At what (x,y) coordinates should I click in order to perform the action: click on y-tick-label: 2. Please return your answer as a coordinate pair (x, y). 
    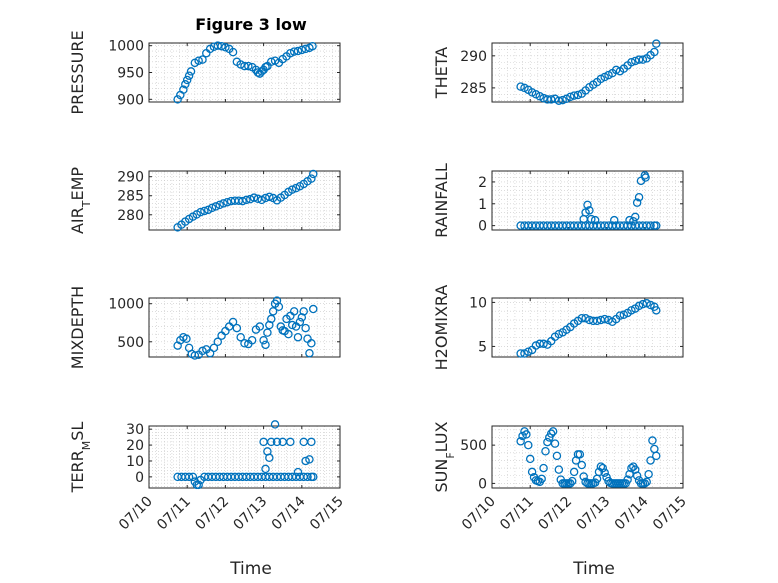
    Looking at the image, I should click on (482, 183).